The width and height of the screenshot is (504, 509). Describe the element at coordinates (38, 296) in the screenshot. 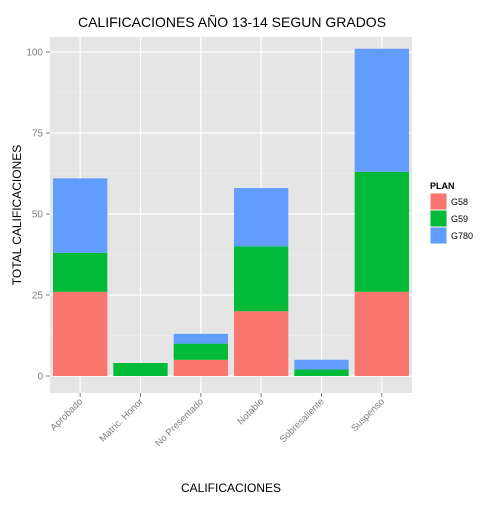

I see `y-tick-label: 25` at that location.